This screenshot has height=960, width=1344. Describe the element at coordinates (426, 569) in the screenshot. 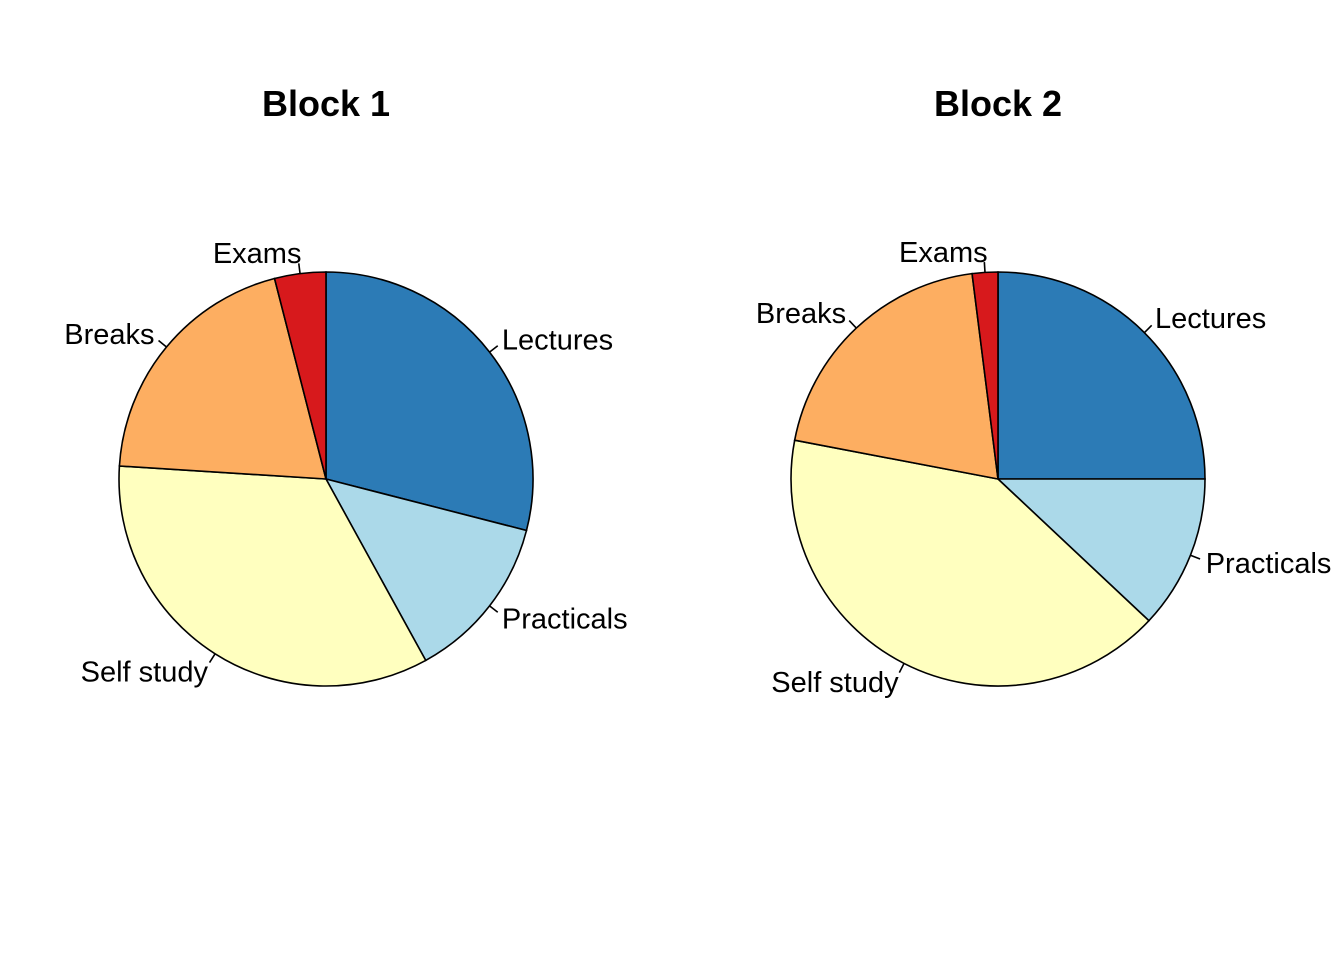

I see `pie-slice-practicals` at that location.